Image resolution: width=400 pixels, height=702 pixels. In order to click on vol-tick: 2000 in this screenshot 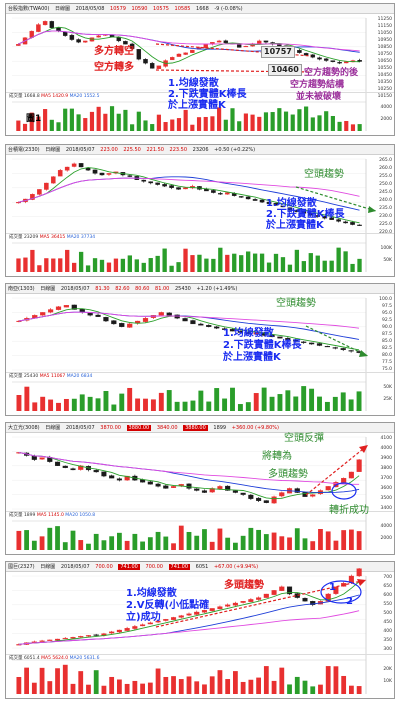, I will do `click(386, 119)`.